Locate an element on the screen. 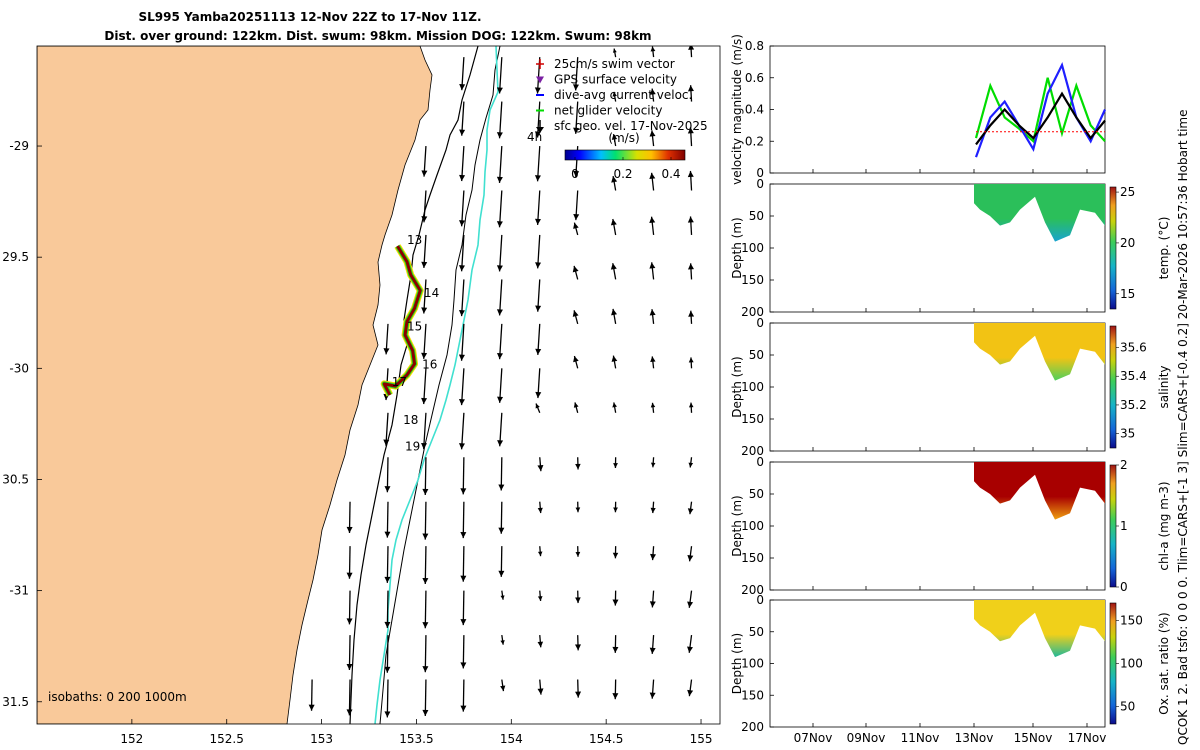 Image resolution: width=1200 pixels, height=750 pixels. section-colorbar-label: salinity is located at coordinates (1164, 386).